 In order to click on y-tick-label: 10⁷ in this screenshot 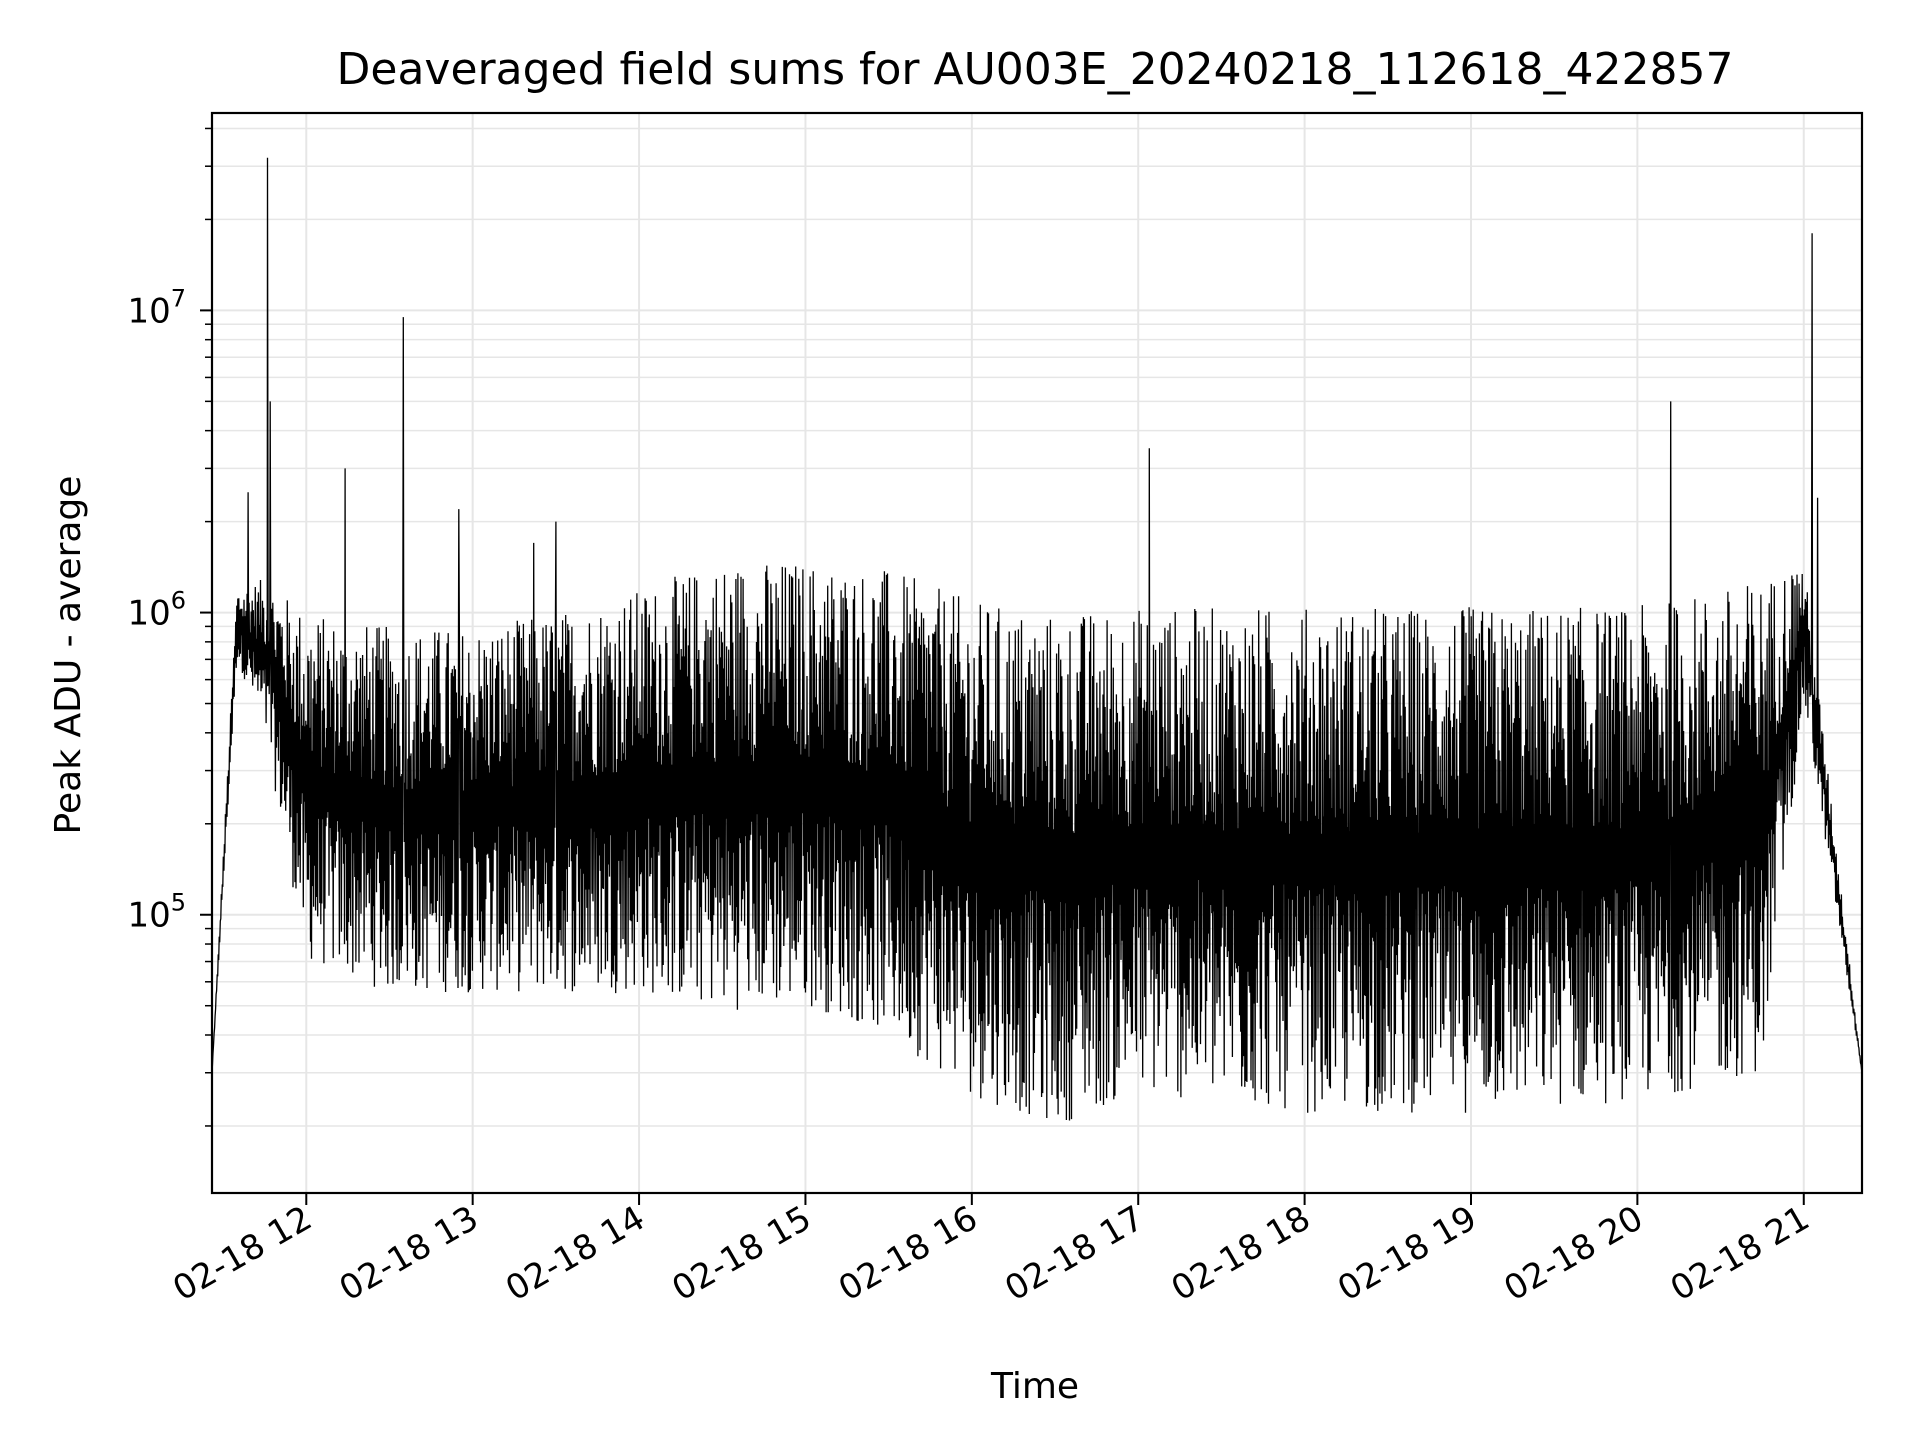, I will do `click(156, 307)`.